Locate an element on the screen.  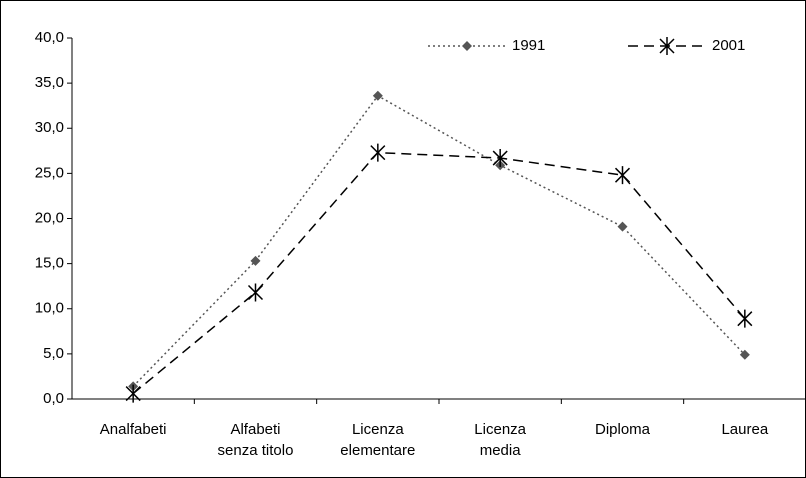
x-tick-label: Laurea is located at coordinates (745, 429).